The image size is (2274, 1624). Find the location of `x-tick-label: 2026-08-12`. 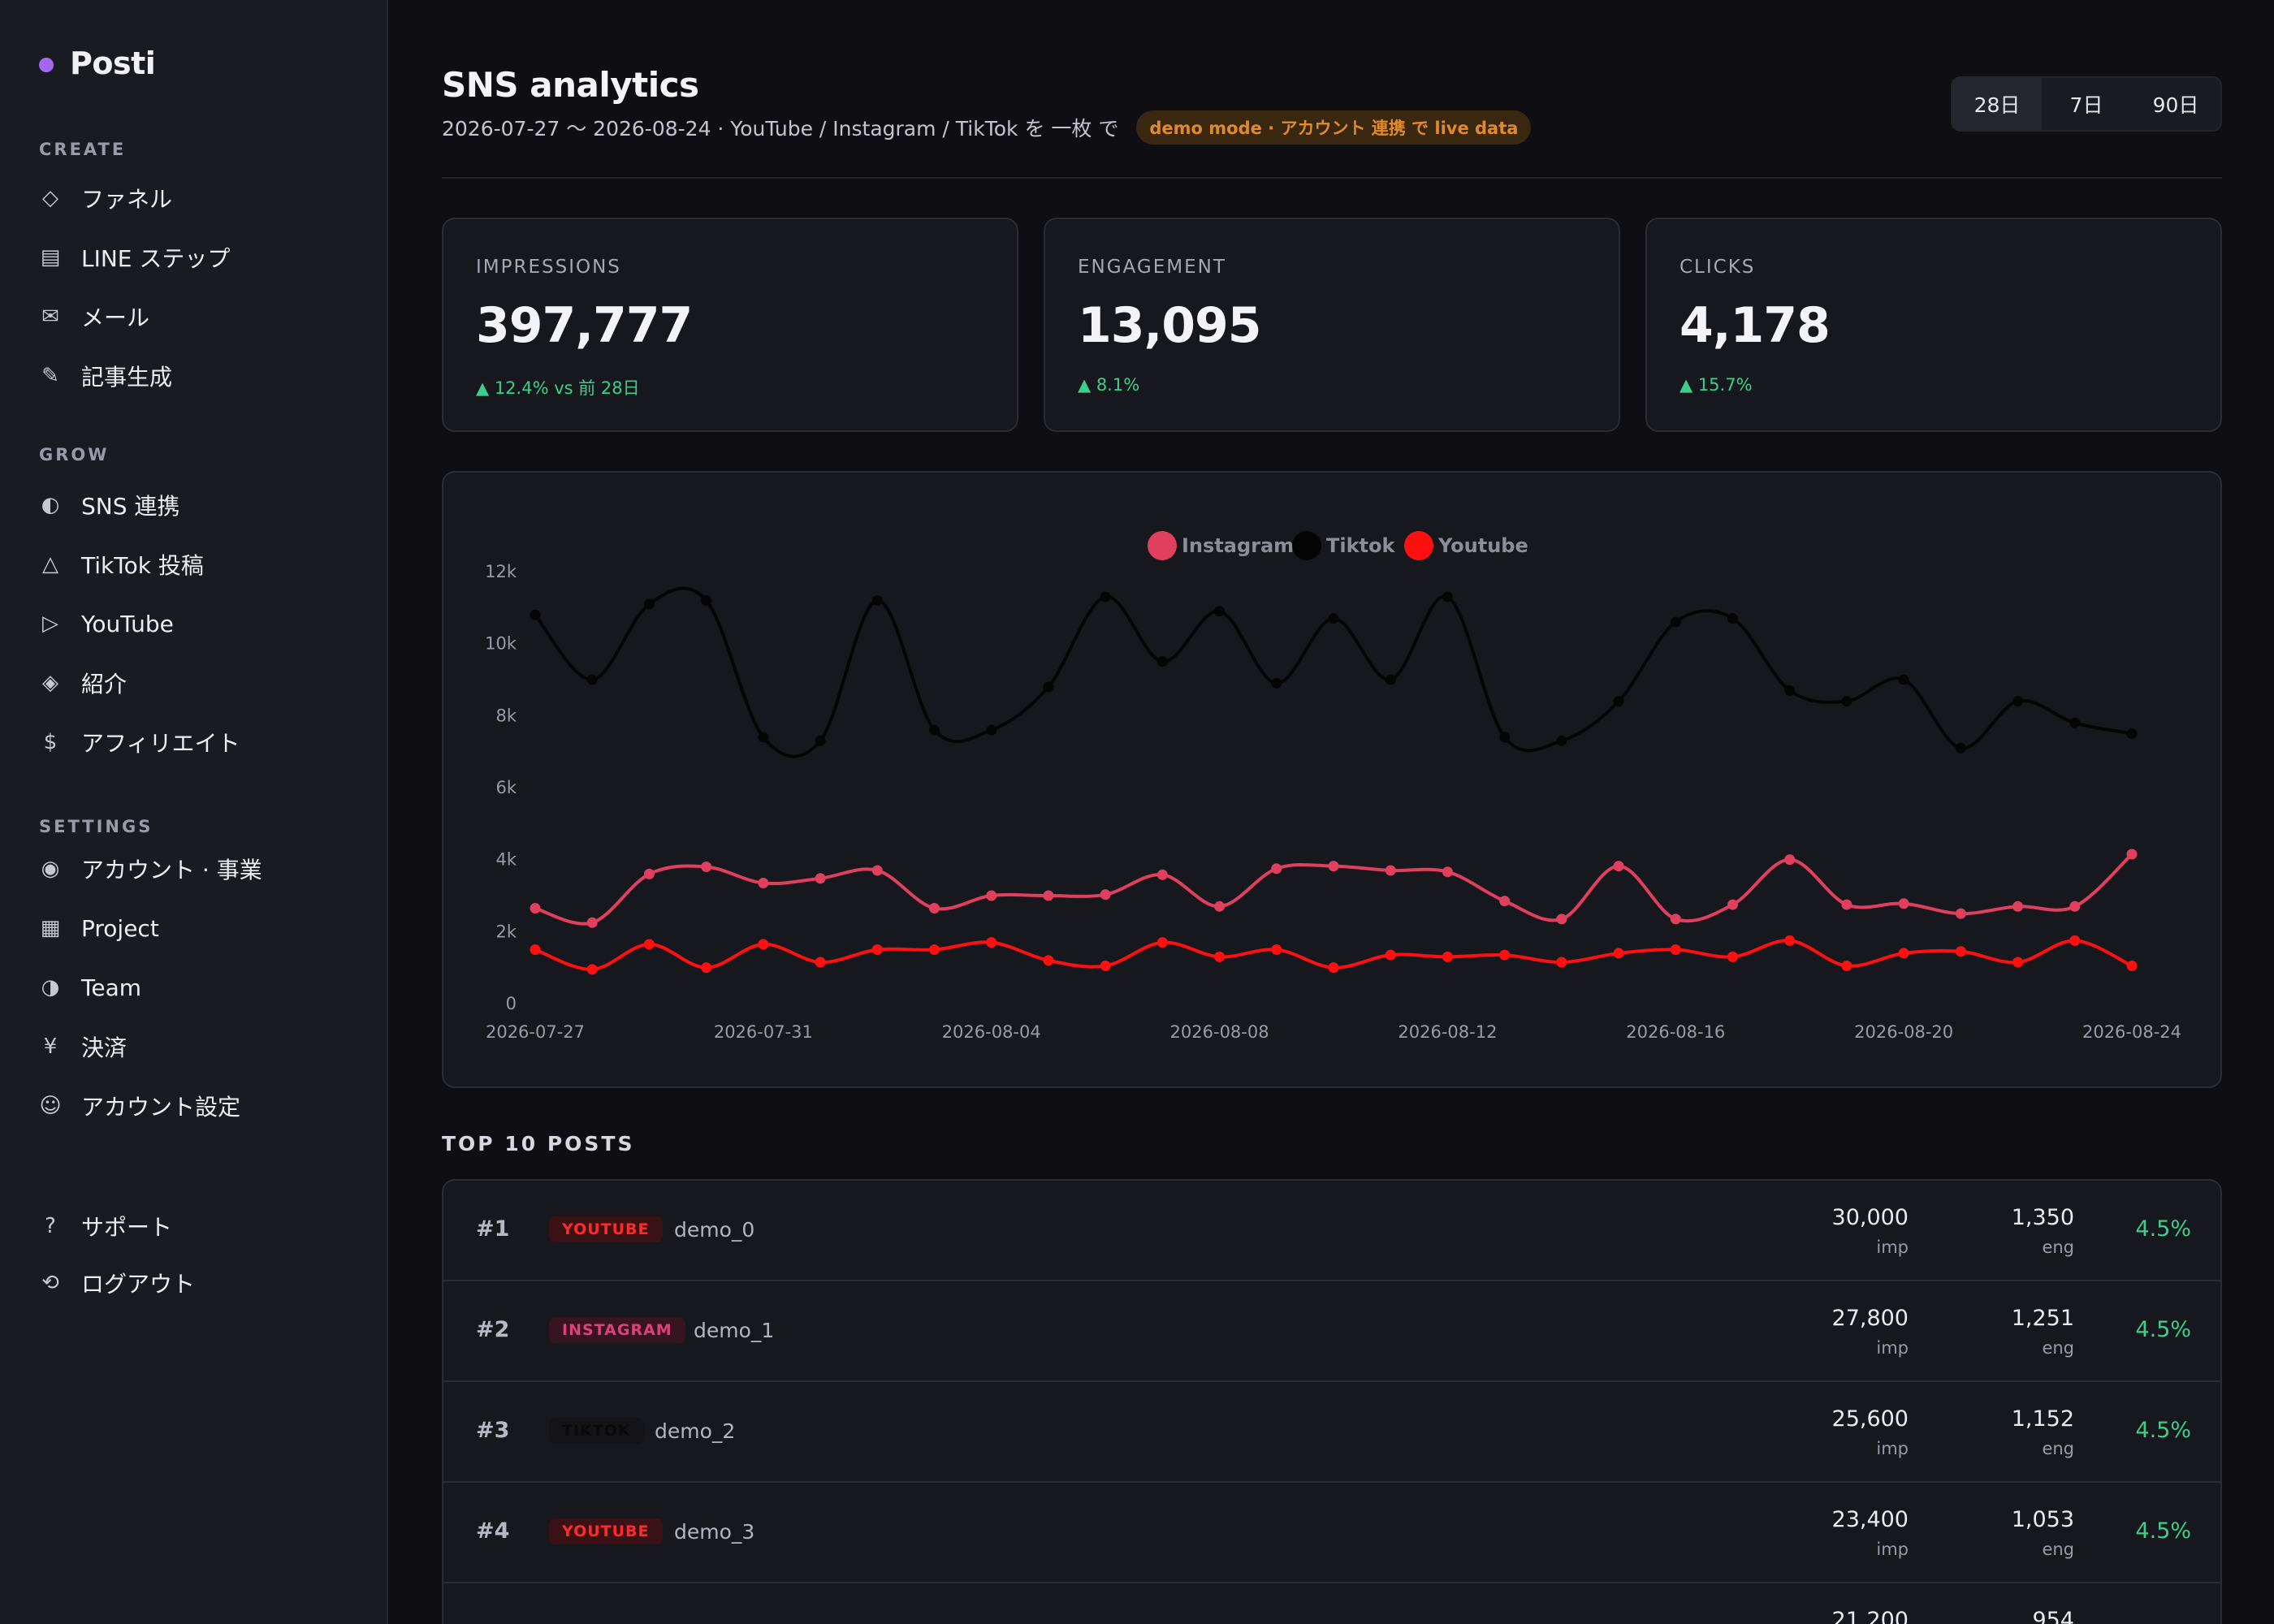

x-tick-label: 2026-08-12 is located at coordinates (1447, 1032).